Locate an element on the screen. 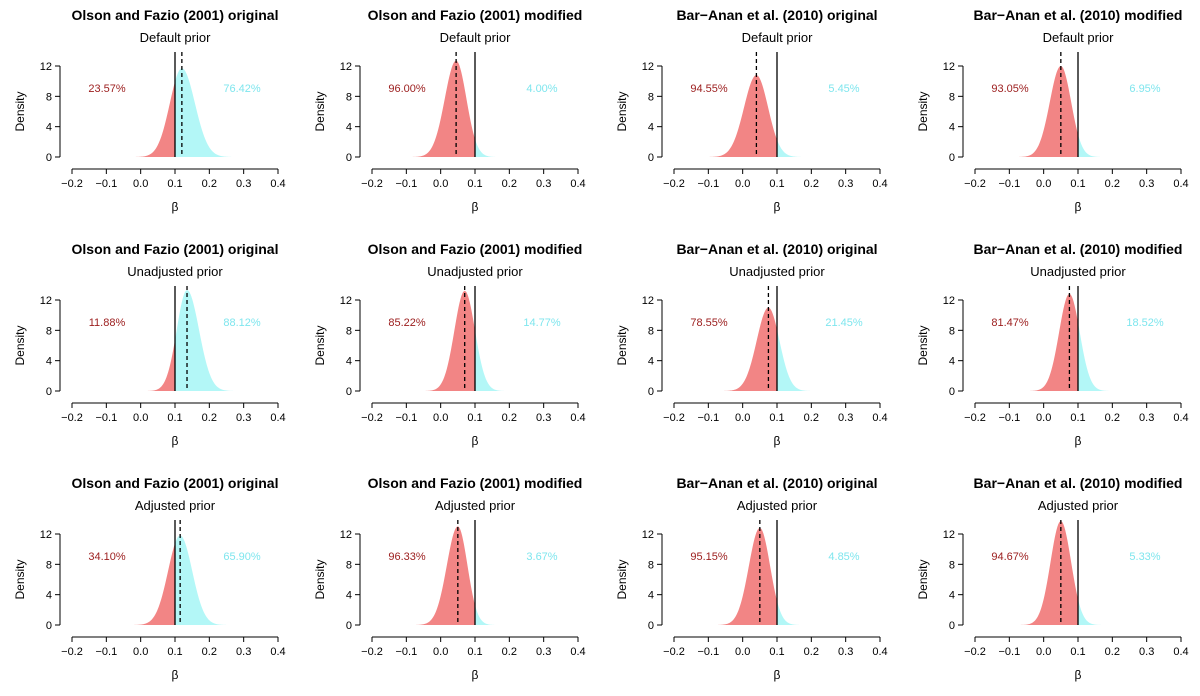 This screenshot has width=1200, height=696. panel-title: Bar−Anan et al. (2010) original is located at coordinates (776, 15).